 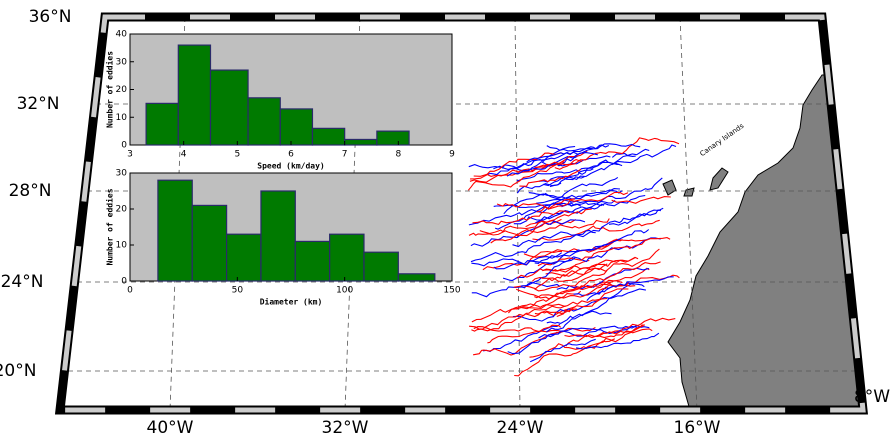 What do you see at coordinates (184, 155) in the screenshot?
I see `x-tick-label: 4` at bounding box center [184, 155].